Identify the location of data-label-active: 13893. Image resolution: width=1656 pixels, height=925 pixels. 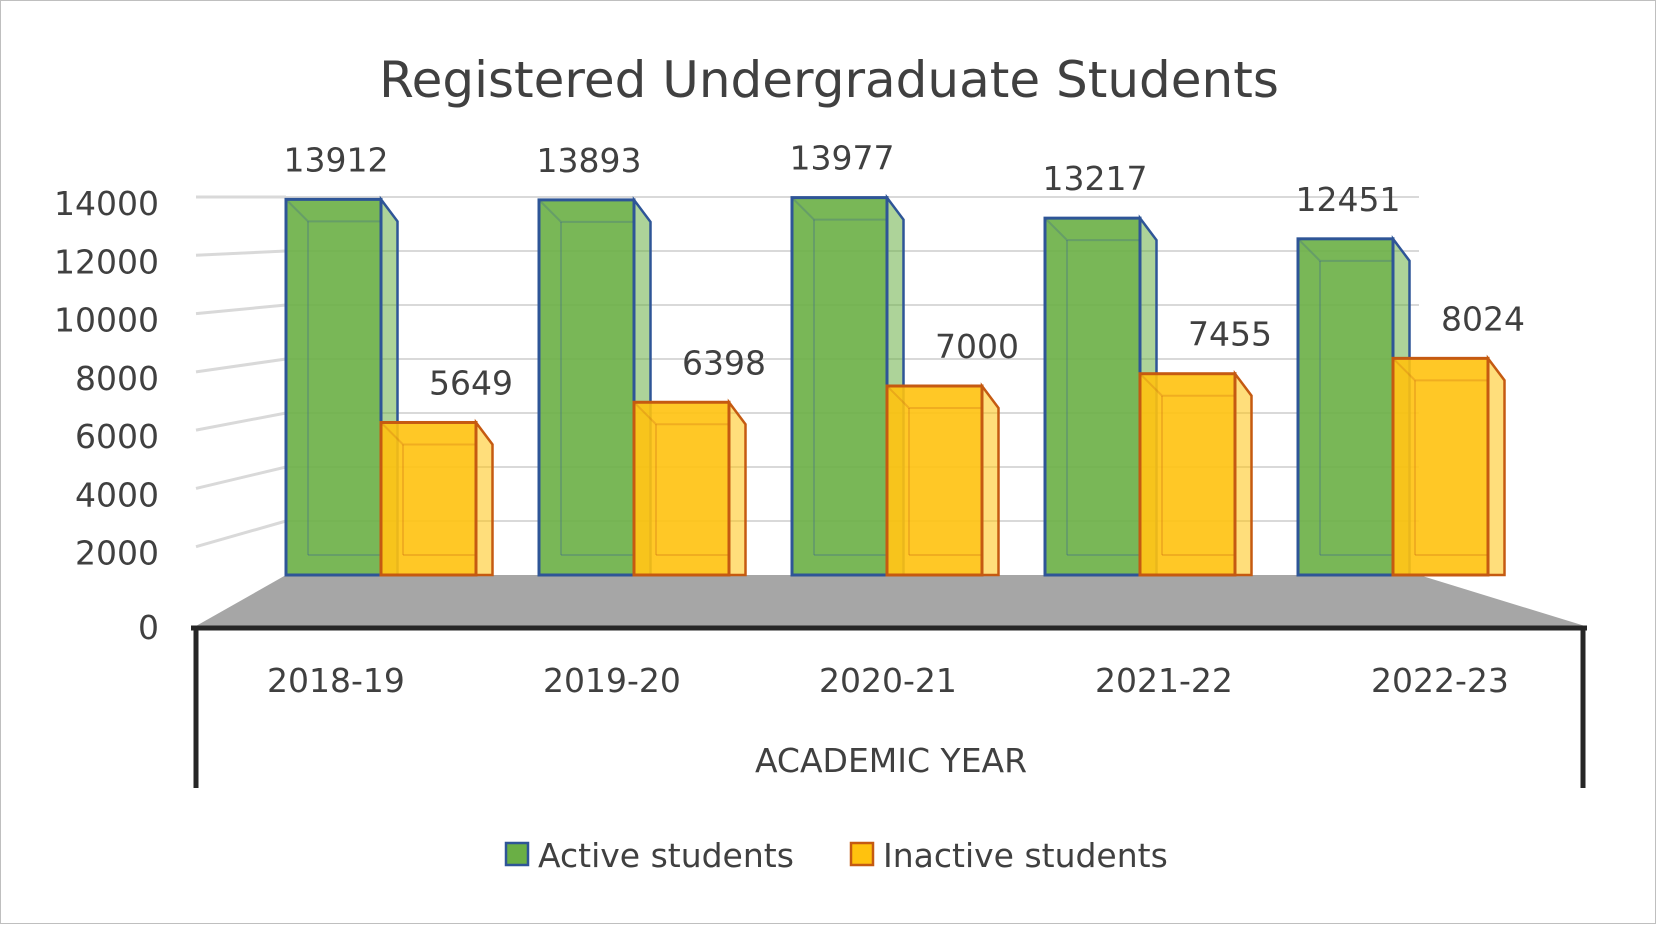
(589, 160).